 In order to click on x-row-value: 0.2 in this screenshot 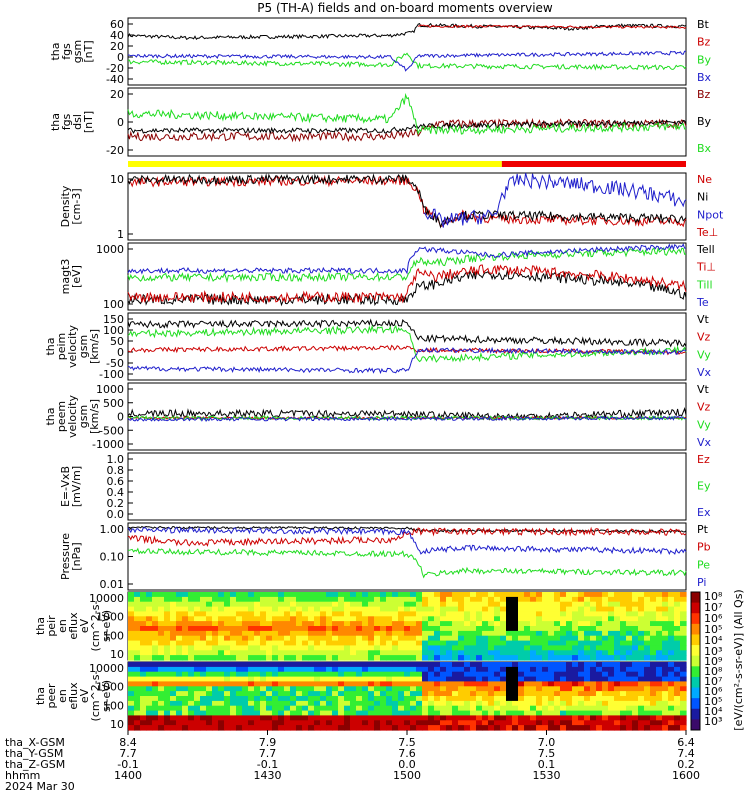, I will do `click(686, 764)`.